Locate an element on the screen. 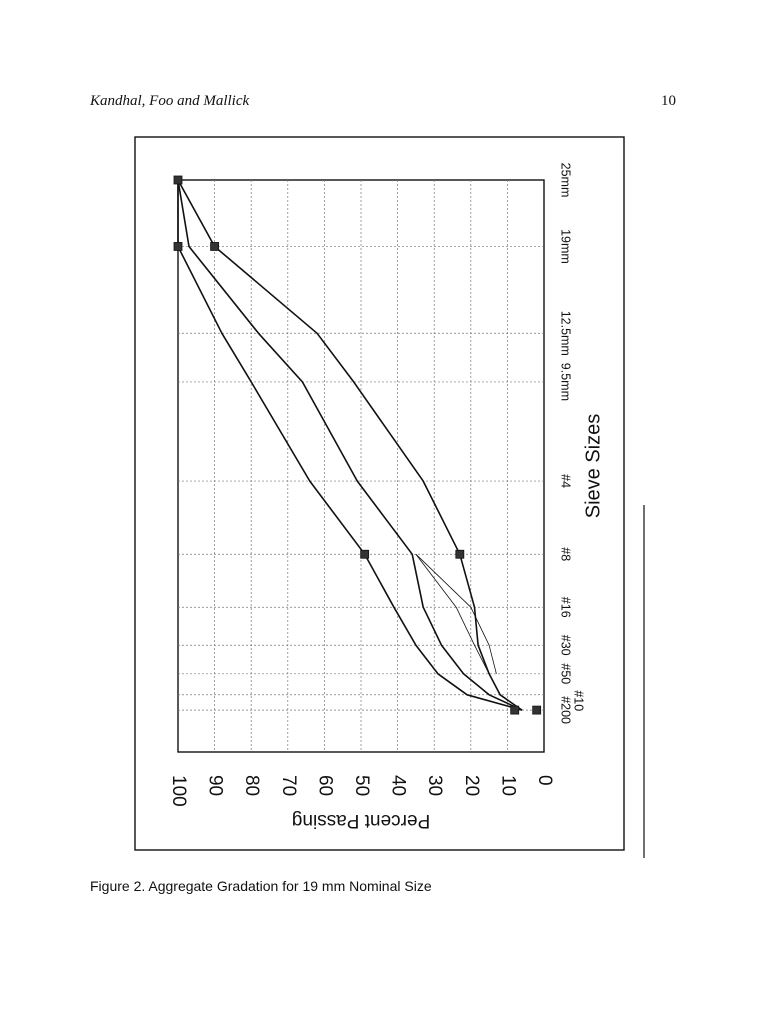  sieve-tick-label: #4 is located at coordinates (566, 481).